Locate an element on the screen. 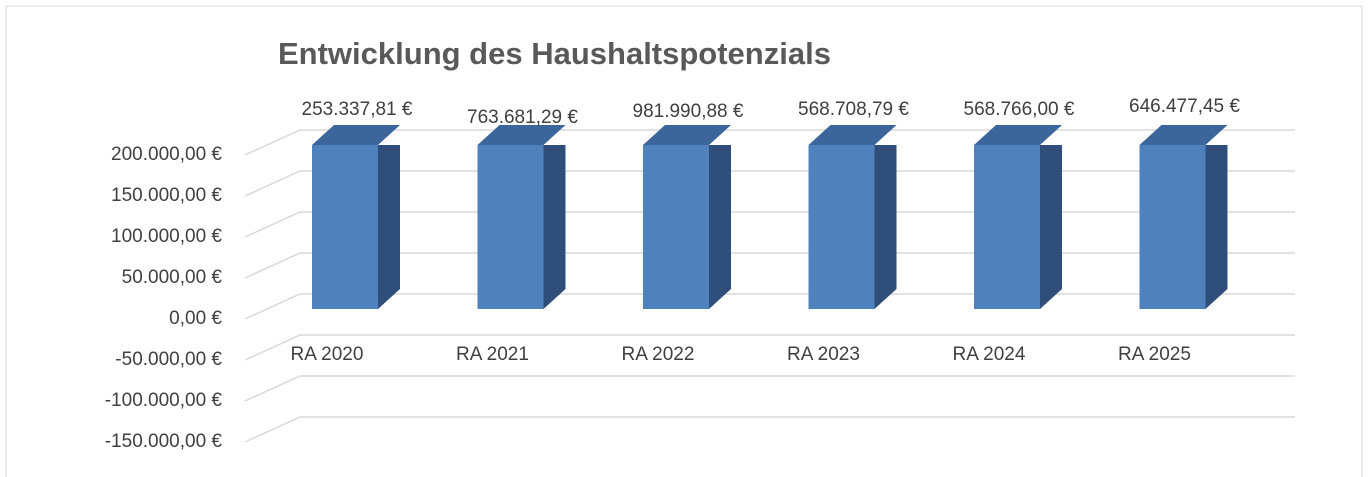 This screenshot has width=1369, height=477. data-label: 981.990,88 € is located at coordinates (688, 111).